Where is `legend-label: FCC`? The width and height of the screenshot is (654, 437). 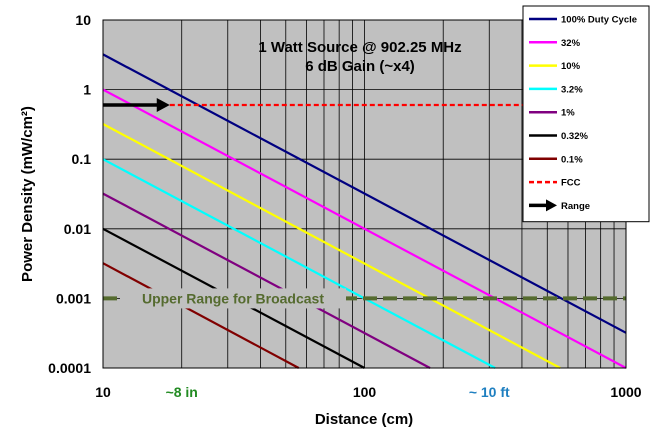
legend-label: FCC is located at coordinates (571, 183).